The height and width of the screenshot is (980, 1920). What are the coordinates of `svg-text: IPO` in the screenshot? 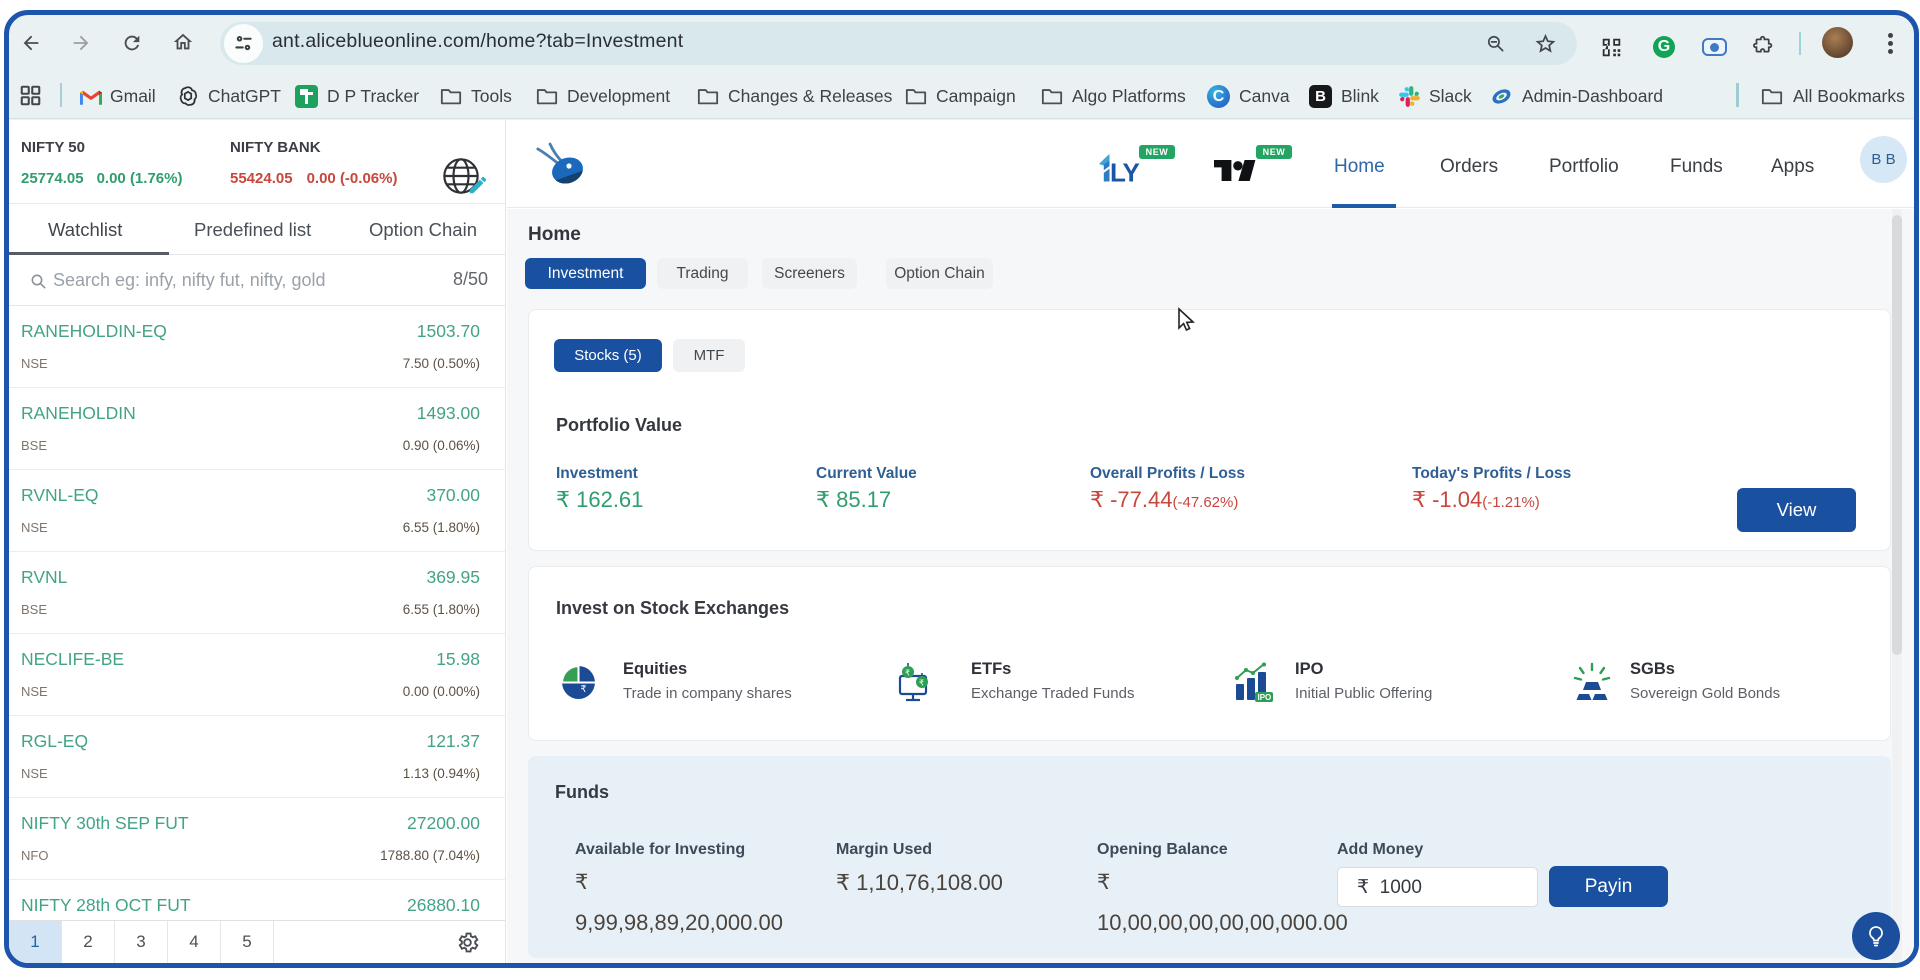 It's located at (1265, 697).